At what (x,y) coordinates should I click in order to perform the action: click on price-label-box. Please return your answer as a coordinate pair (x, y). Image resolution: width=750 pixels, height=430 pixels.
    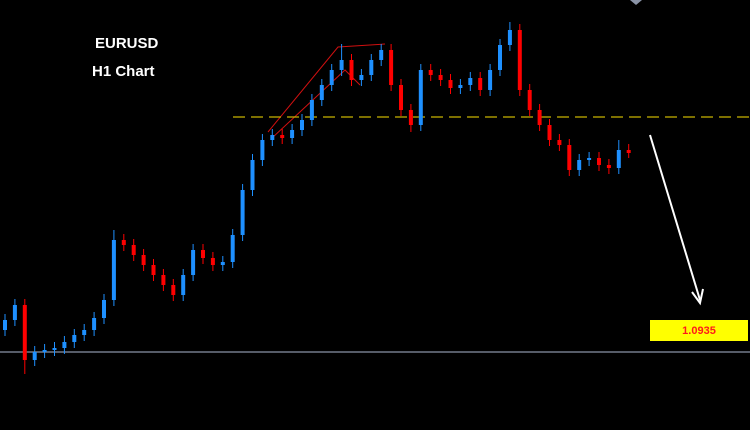
    Looking at the image, I should click on (699, 330).